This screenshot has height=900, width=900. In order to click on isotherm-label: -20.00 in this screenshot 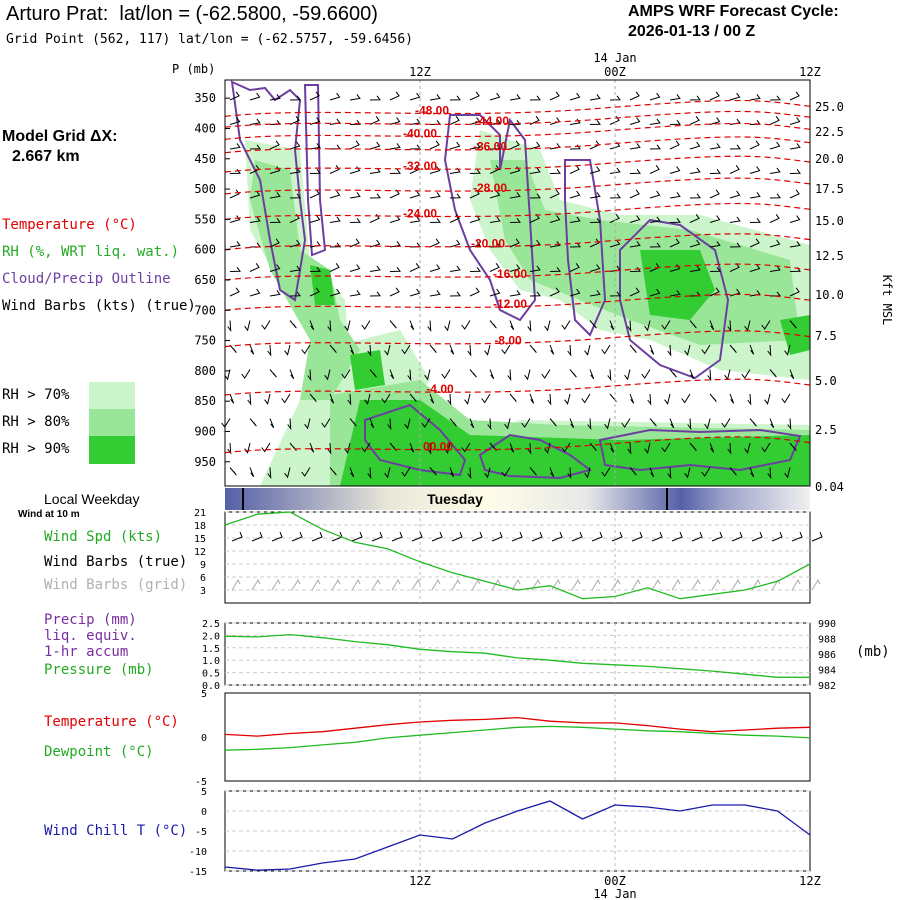, I will do `click(488, 244)`.